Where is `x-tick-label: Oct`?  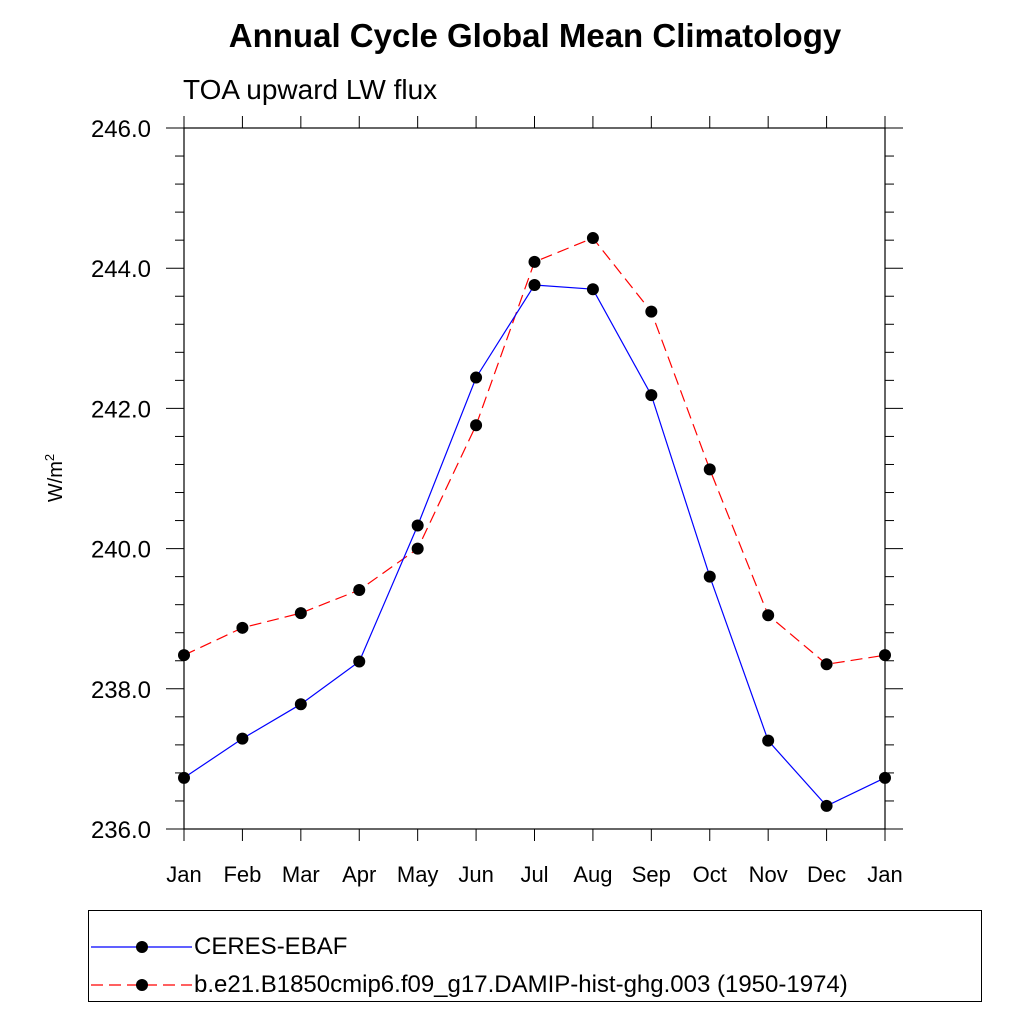
x-tick-label: Oct is located at coordinates (710, 874).